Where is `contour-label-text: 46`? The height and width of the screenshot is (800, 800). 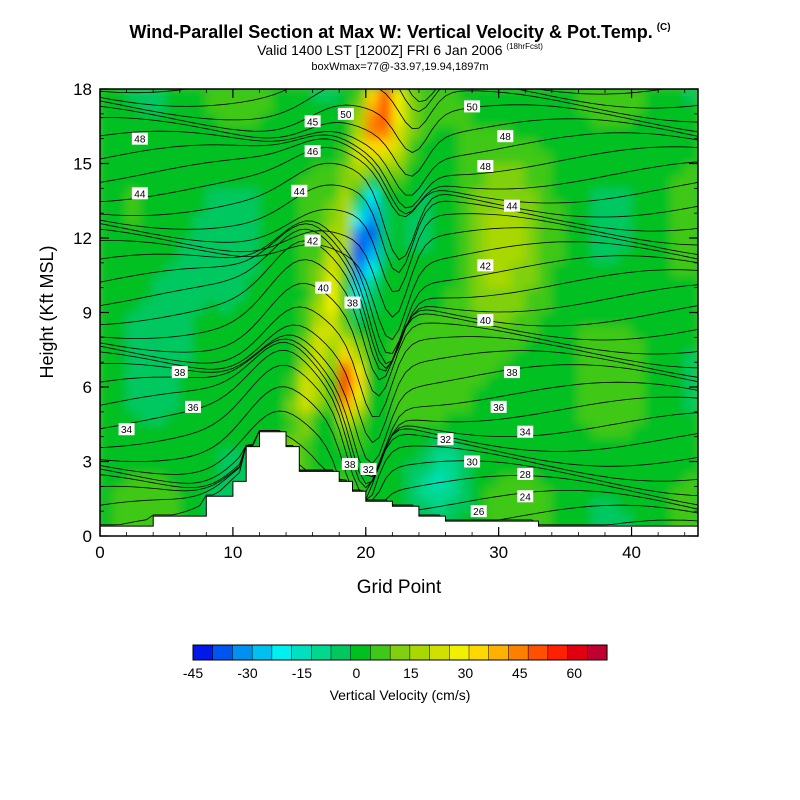
contour-label-text: 46 is located at coordinates (313, 152).